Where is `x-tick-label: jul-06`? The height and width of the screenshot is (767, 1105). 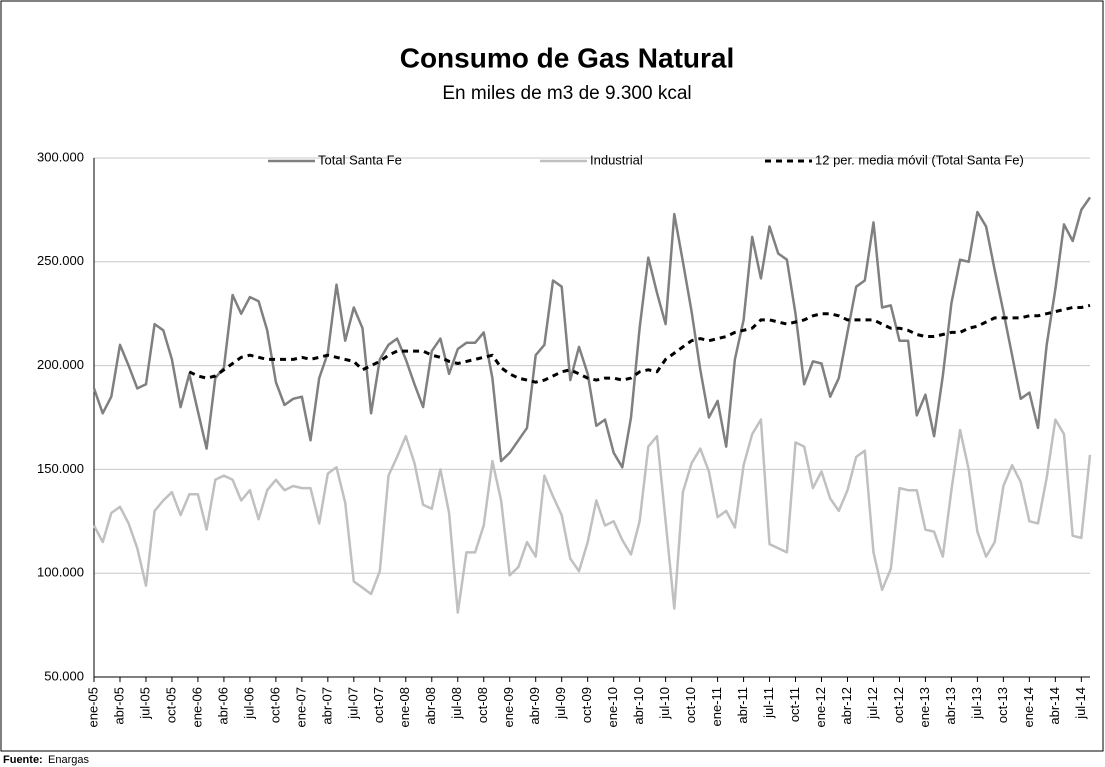
x-tick-label: jul-06 is located at coordinates (248, 703).